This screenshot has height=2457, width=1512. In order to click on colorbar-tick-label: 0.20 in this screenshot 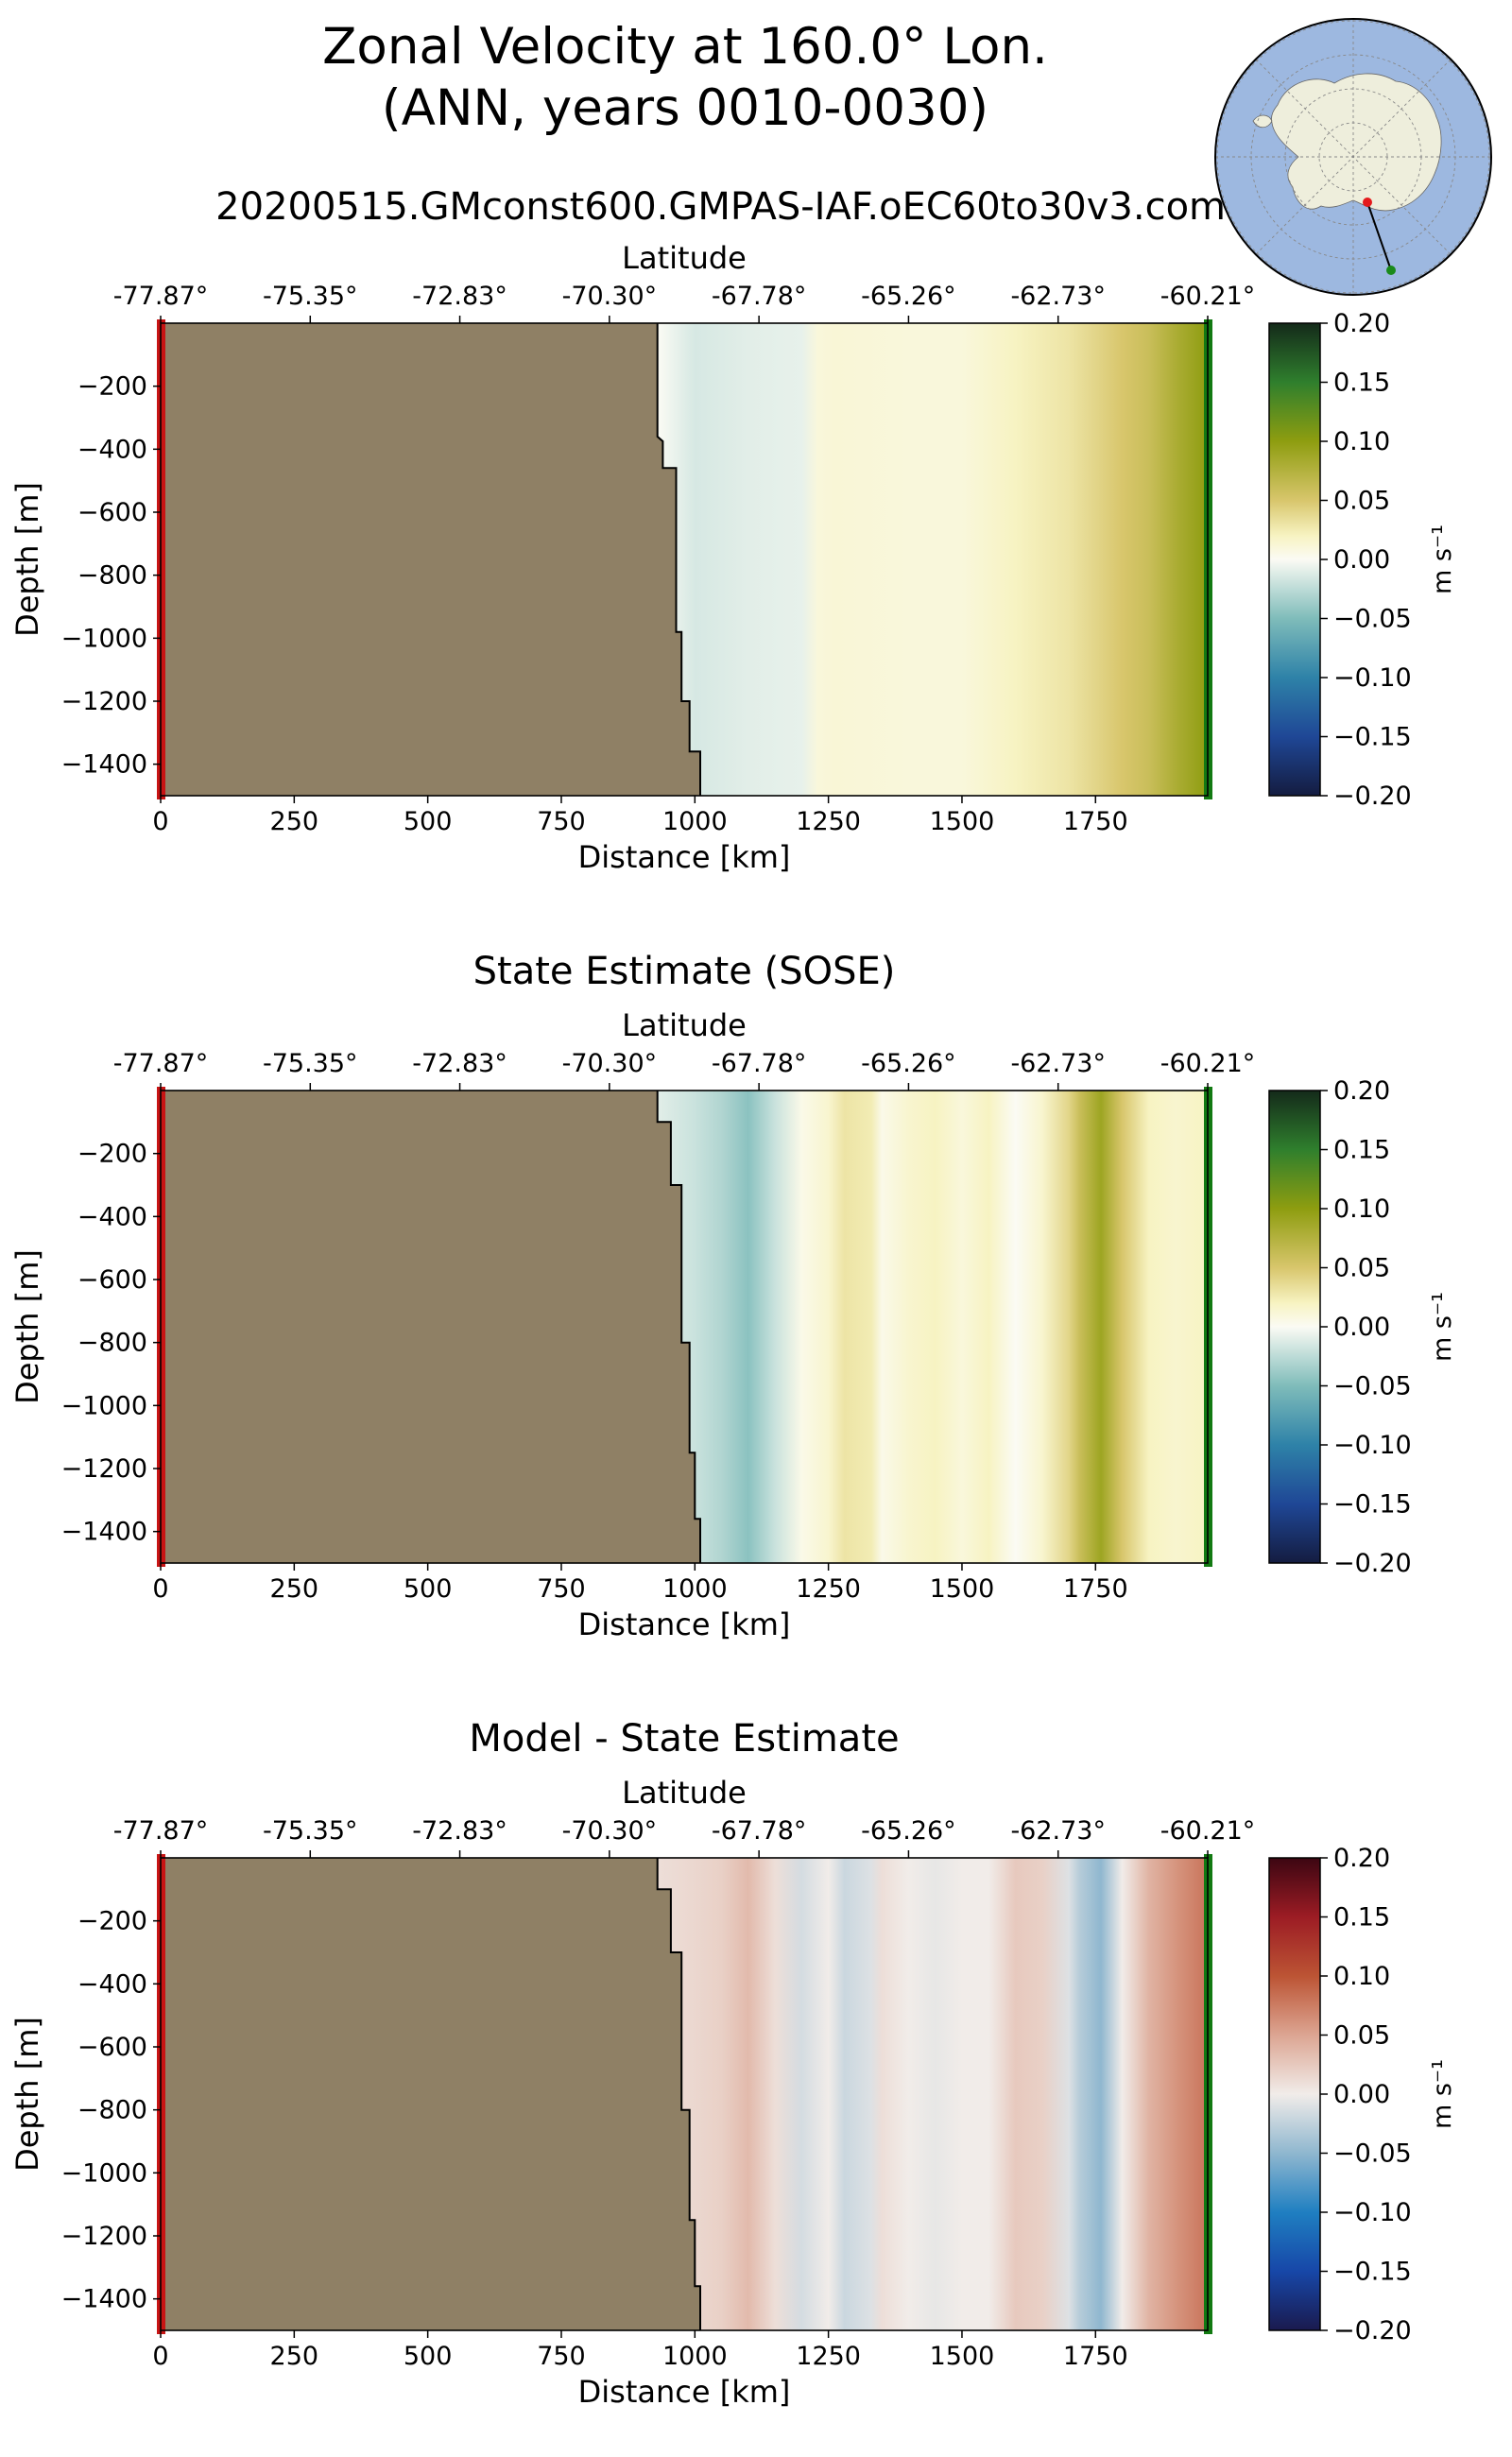, I will do `click(1361, 1858)`.